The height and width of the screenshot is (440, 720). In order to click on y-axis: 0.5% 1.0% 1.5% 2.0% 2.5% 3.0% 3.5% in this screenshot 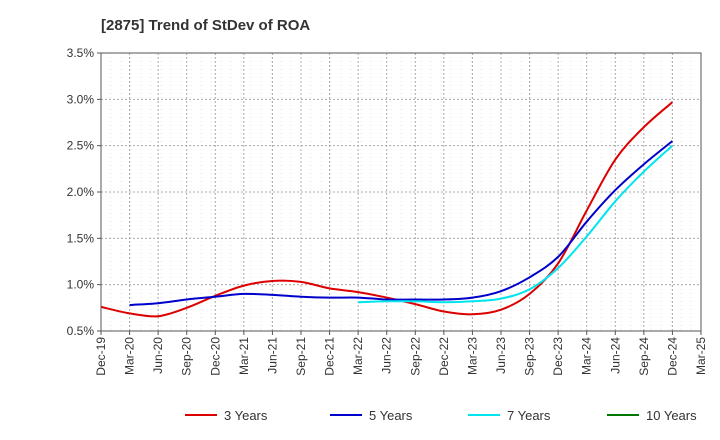, I will do `click(84, 192)`.